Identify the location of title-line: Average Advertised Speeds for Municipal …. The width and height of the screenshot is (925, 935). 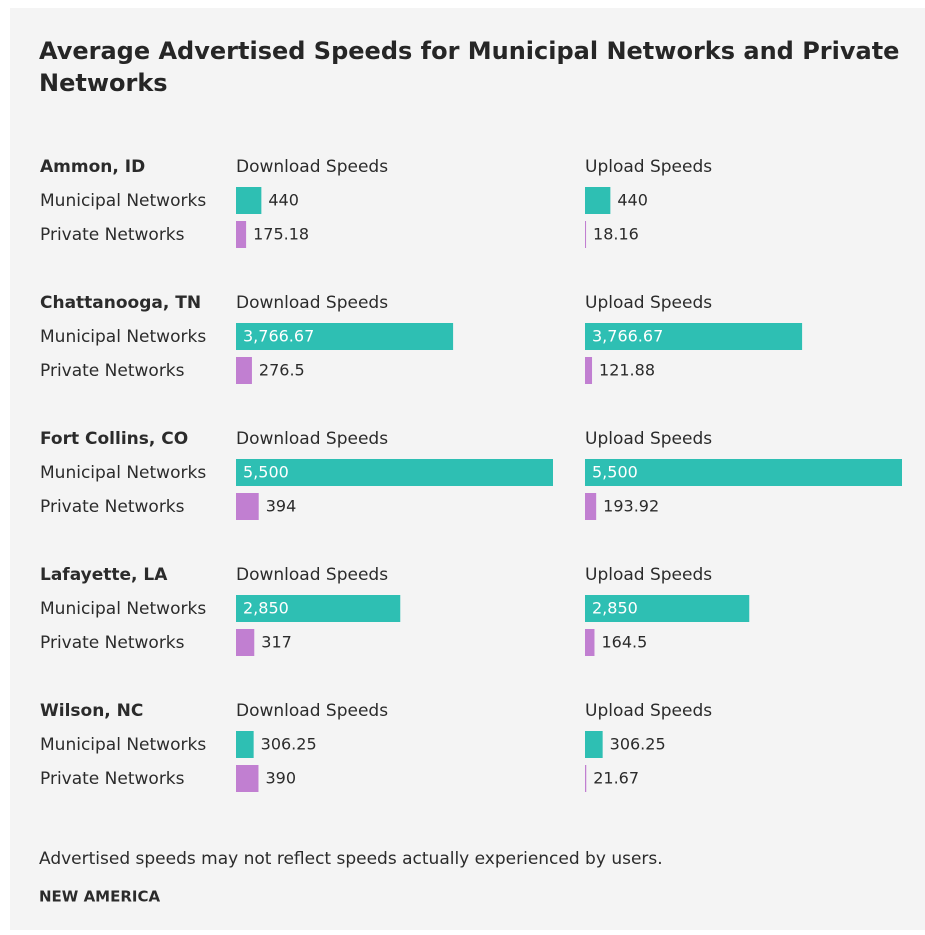
(469, 51).